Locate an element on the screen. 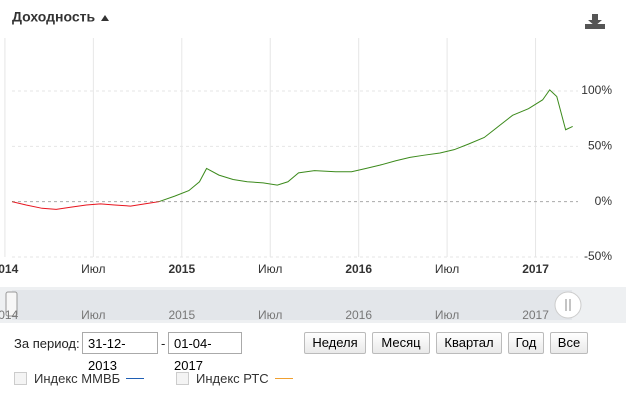 The width and height of the screenshot is (626, 408). date-dash: - is located at coordinates (163, 343).